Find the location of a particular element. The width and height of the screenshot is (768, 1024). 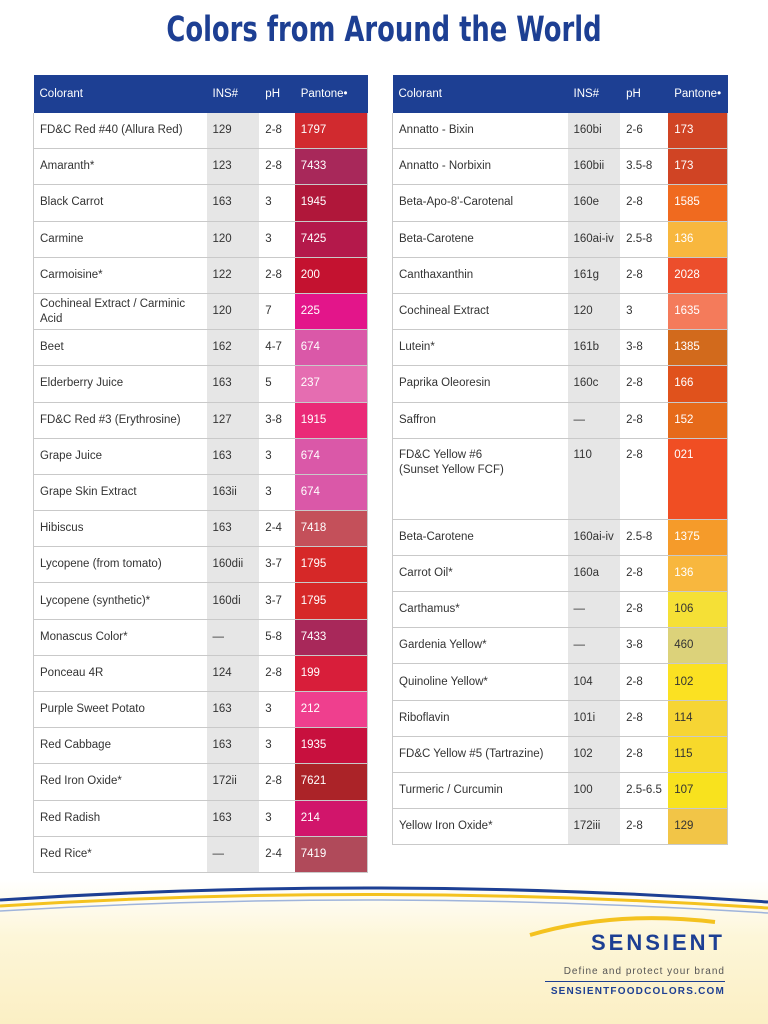

table-row: FD&C Red #40 (Allura Red) 129 2-8 1797 is located at coordinates (200, 131).